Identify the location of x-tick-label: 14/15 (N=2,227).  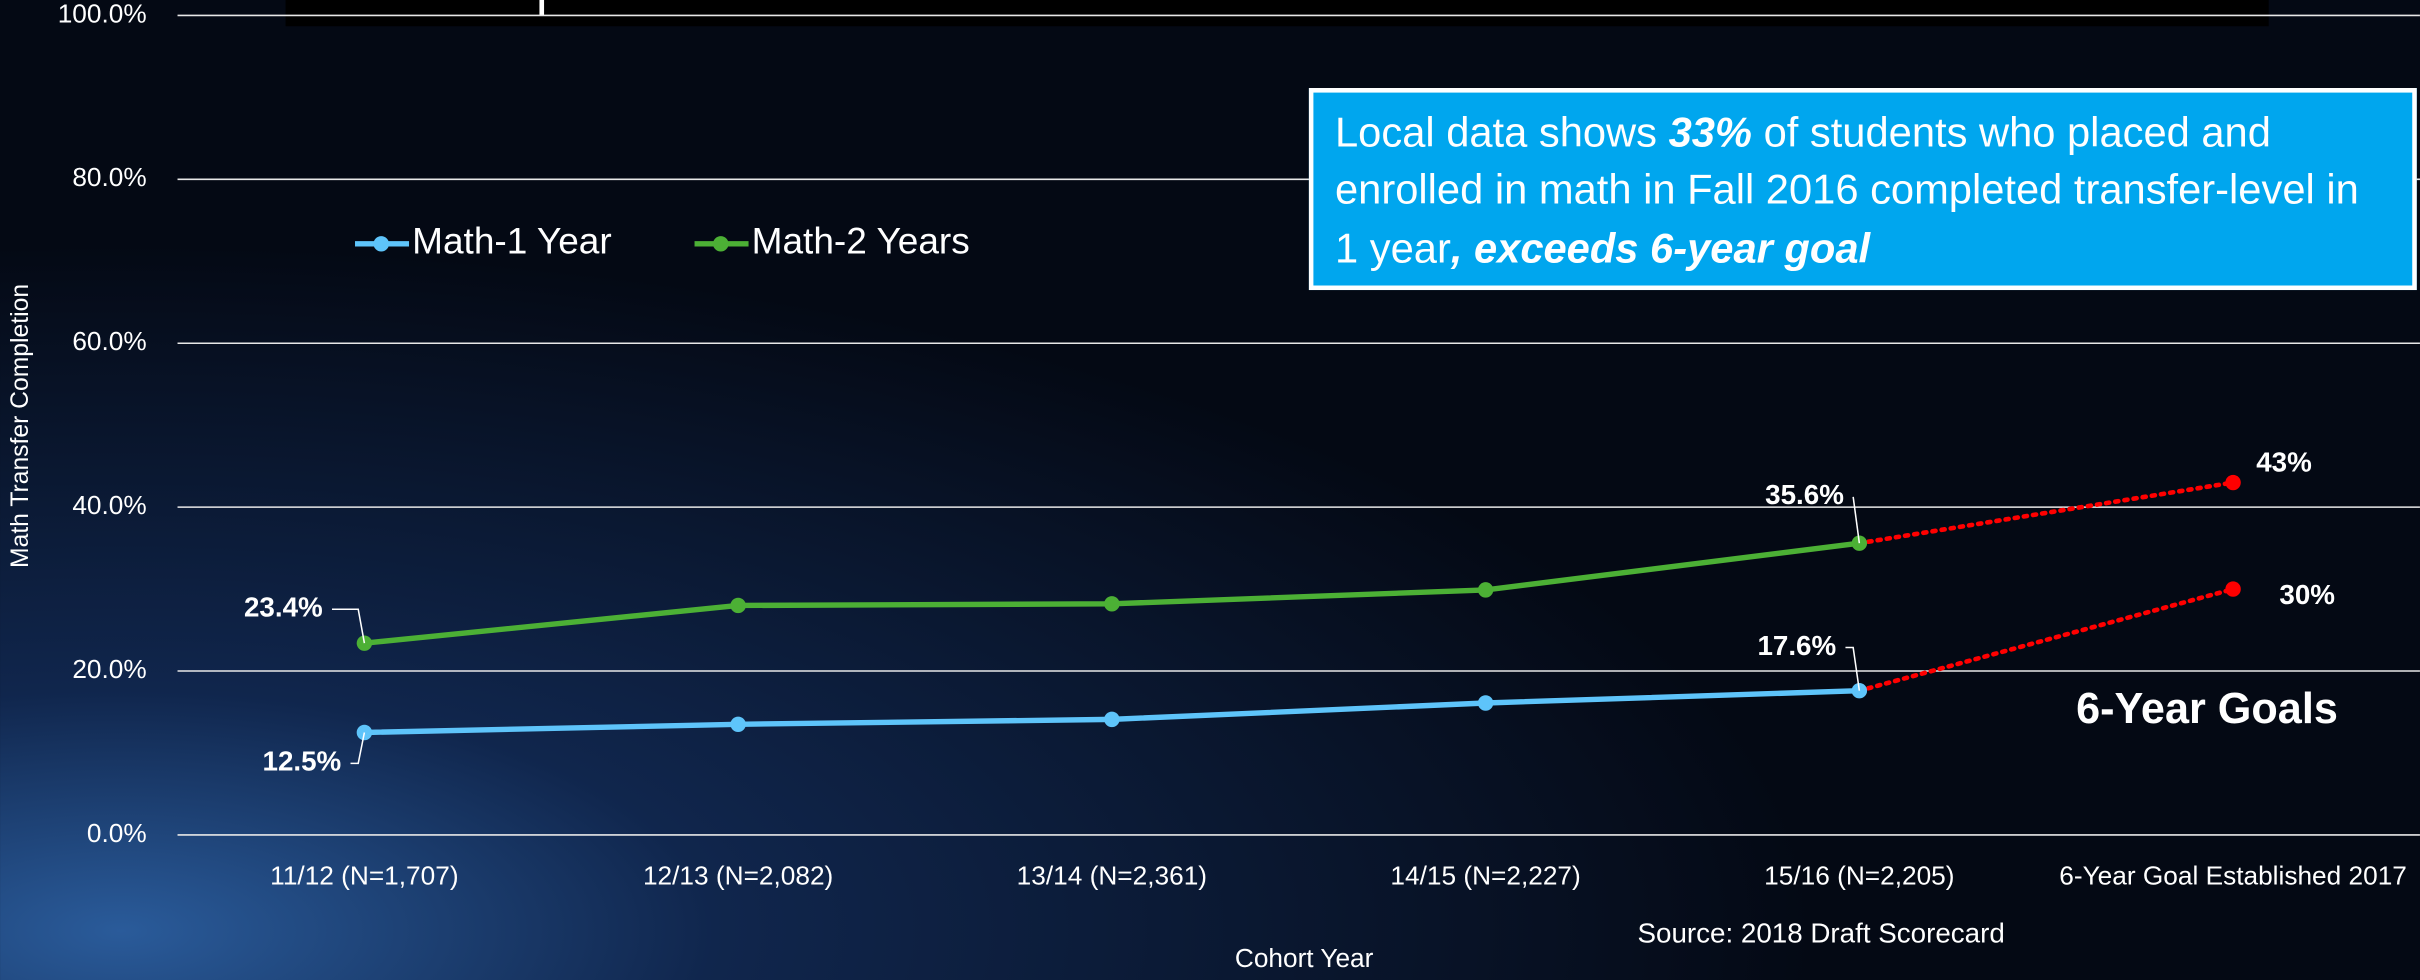
(1485, 876).